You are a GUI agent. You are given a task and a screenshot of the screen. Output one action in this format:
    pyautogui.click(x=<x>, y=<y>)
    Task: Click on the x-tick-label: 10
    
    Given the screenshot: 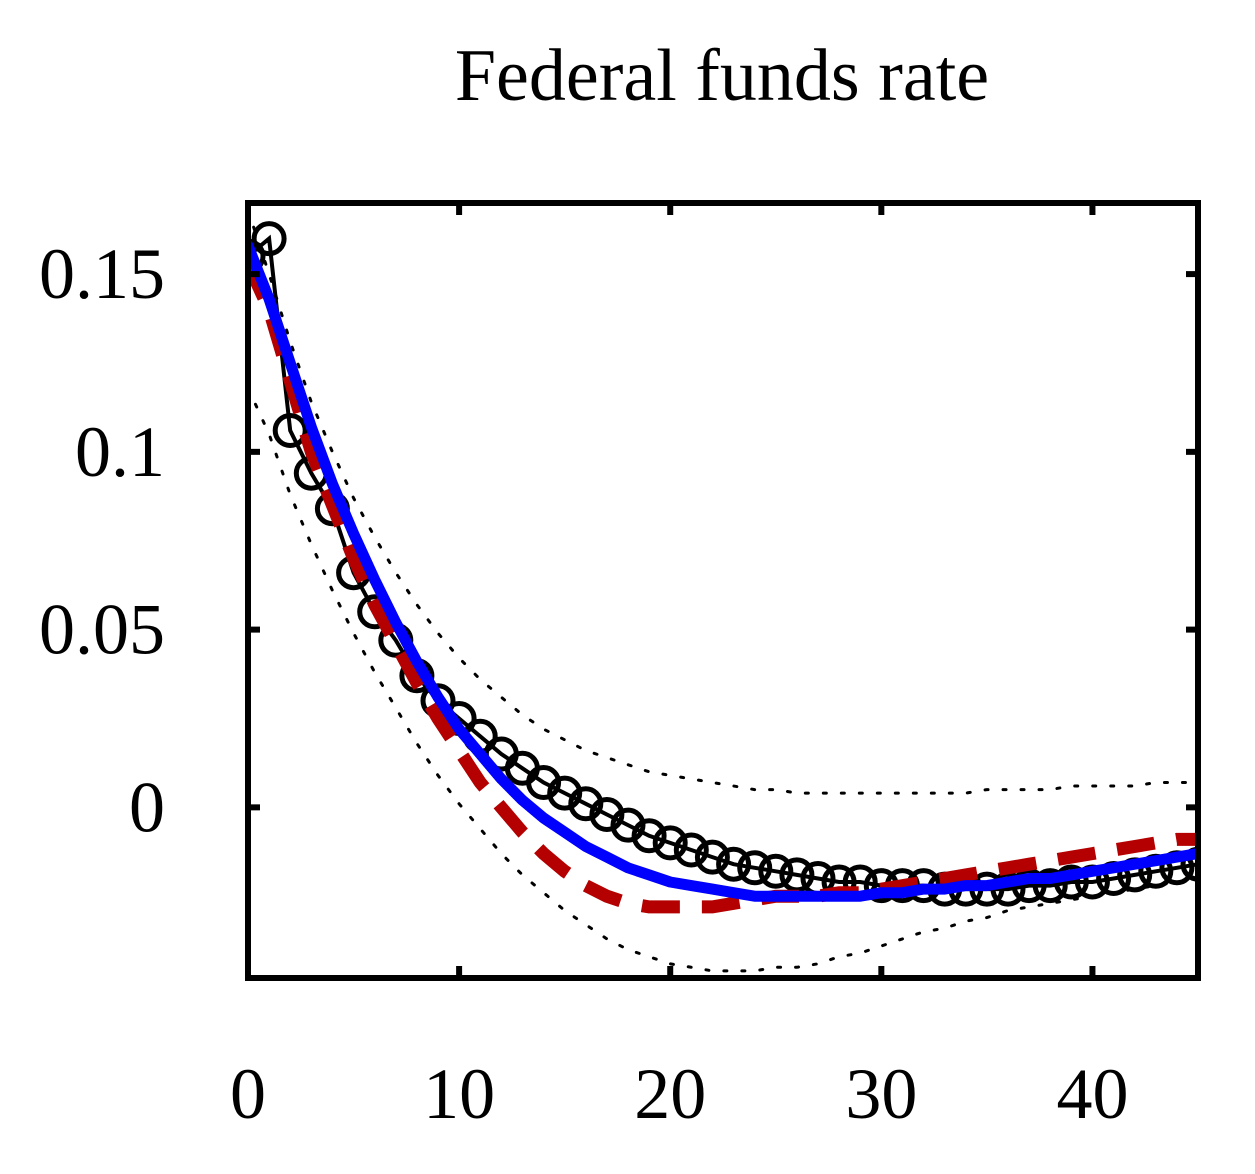 What is the action you would take?
    pyautogui.click(x=459, y=1094)
    